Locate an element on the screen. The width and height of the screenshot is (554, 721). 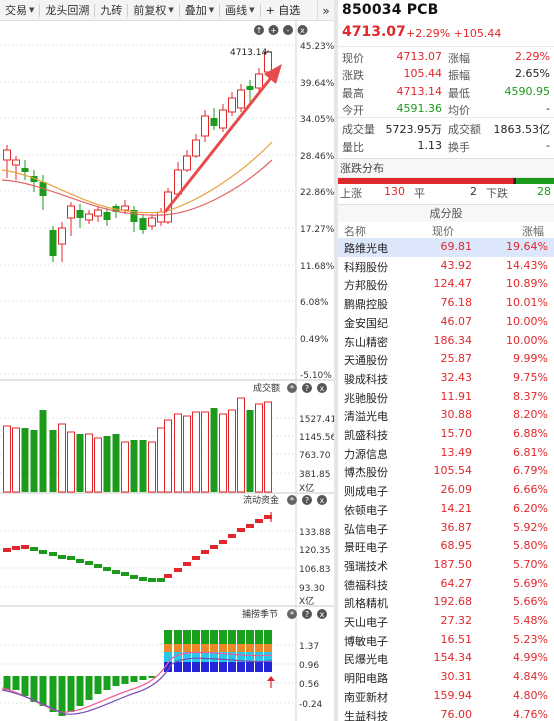
component-row: 路维光电 69.81 19.64% is located at coordinates (446, 247).